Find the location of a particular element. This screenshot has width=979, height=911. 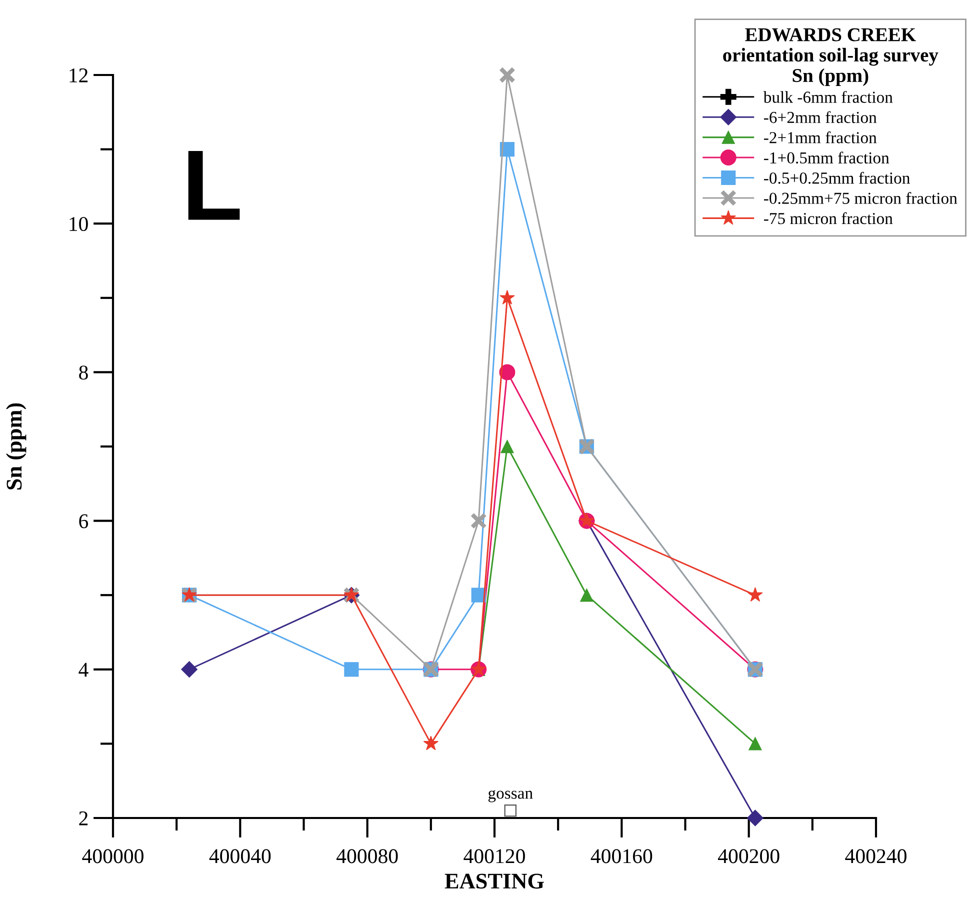

y-tick-label: 4 is located at coordinates (83, 669).